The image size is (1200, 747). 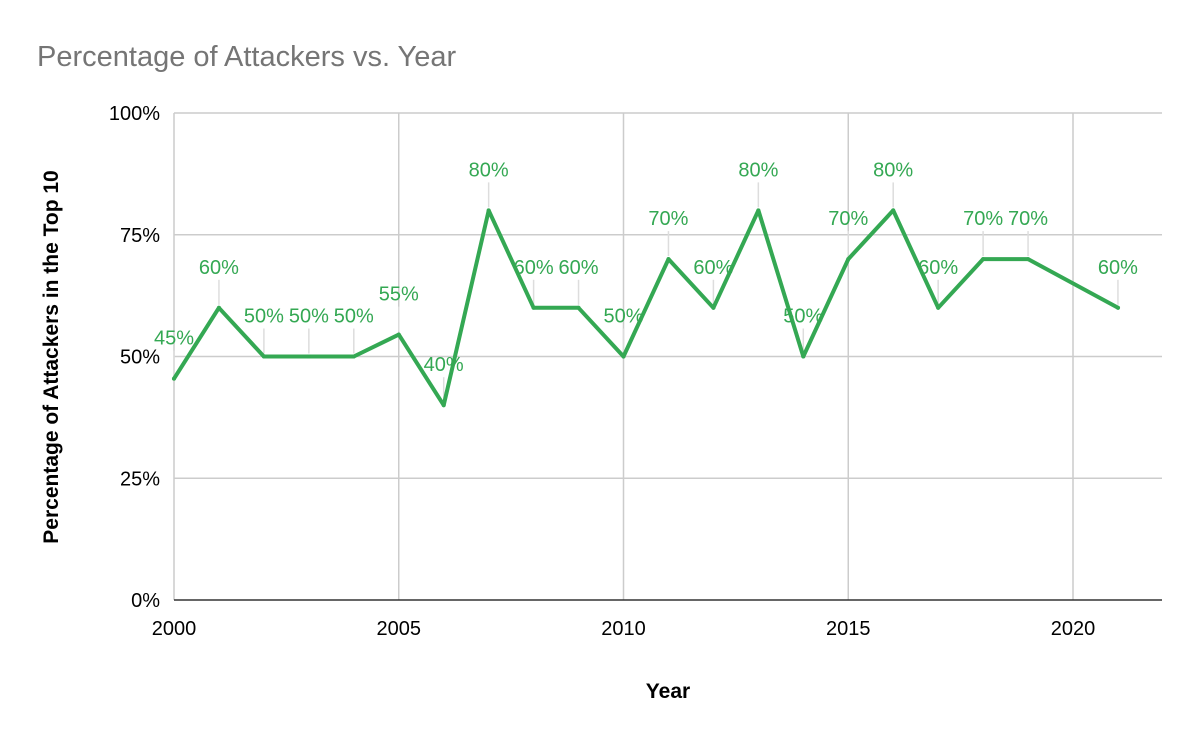 What do you see at coordinates (174, 339) in the screenshot?
I see `data-label: 45%` at bounding box center [174, 339].